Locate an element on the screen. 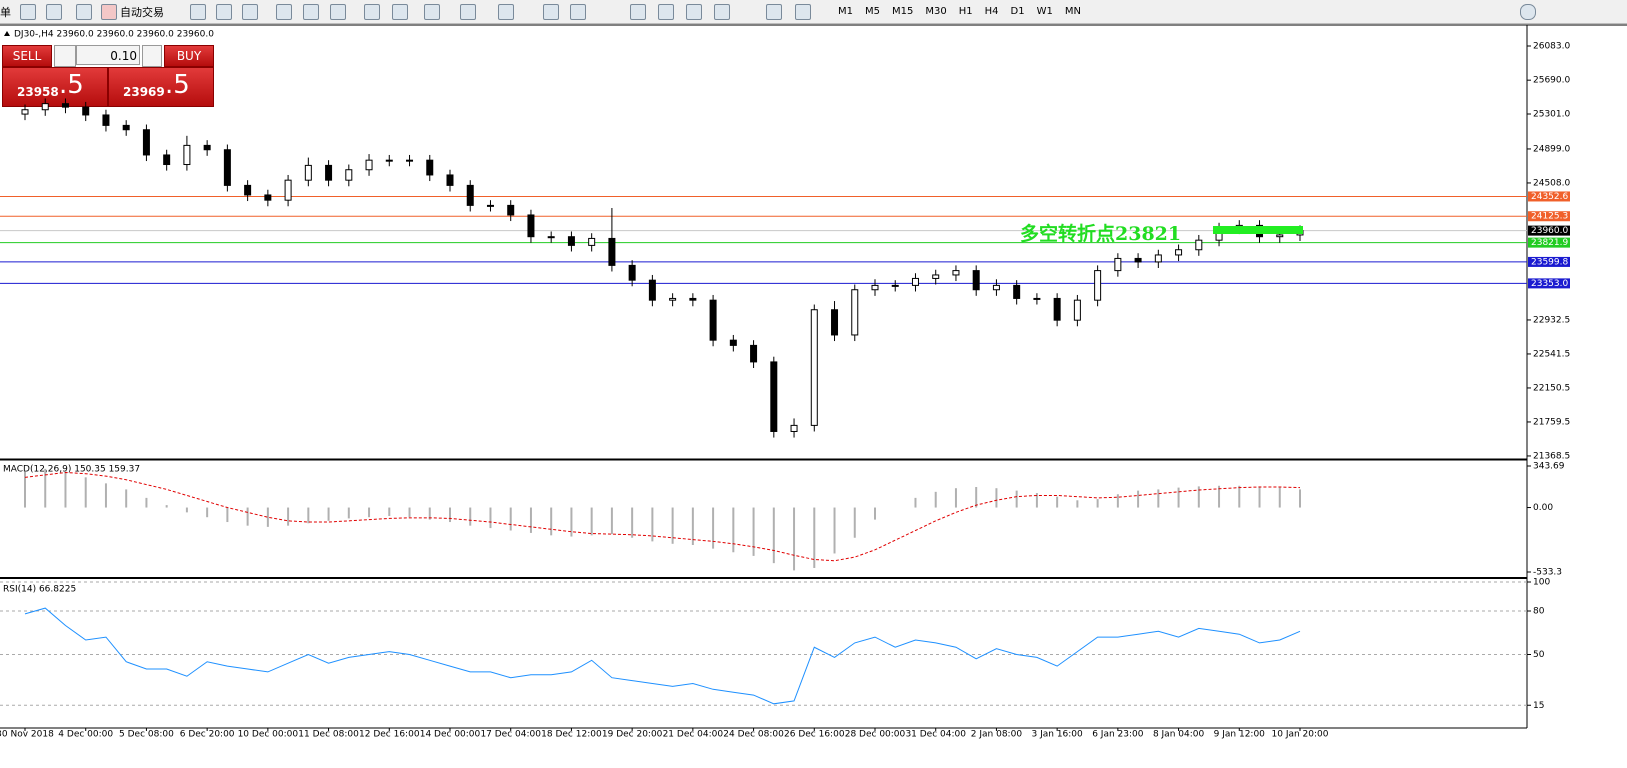  menu-label: 单 is located at coordinates (5, 12).